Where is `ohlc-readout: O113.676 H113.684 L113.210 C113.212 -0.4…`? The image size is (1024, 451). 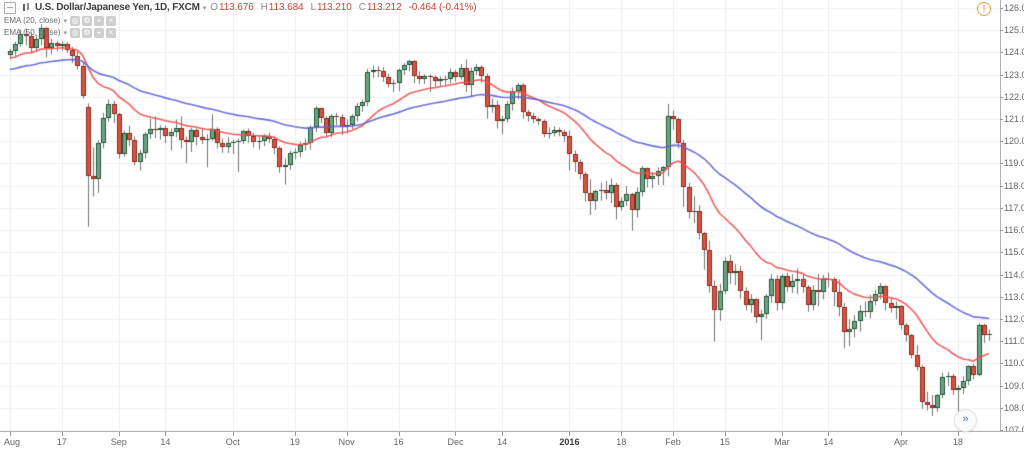 ohlc-readout: O113.676 H113.684 L113.210 C113.212 -0.4… is located at coordinates (343, 7).